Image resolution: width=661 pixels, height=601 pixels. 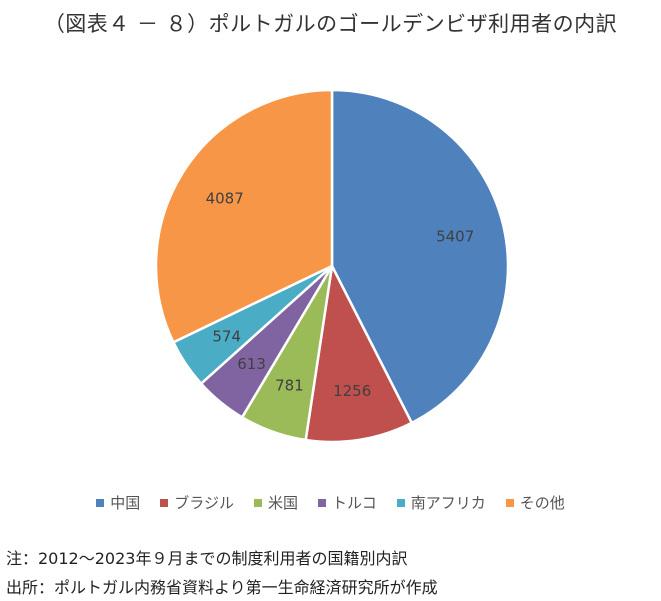 What do you see at coordinates (448, 503) in the screenshot?
I see `legend-label: 南アフリカ` at bounding box center [448, 503].